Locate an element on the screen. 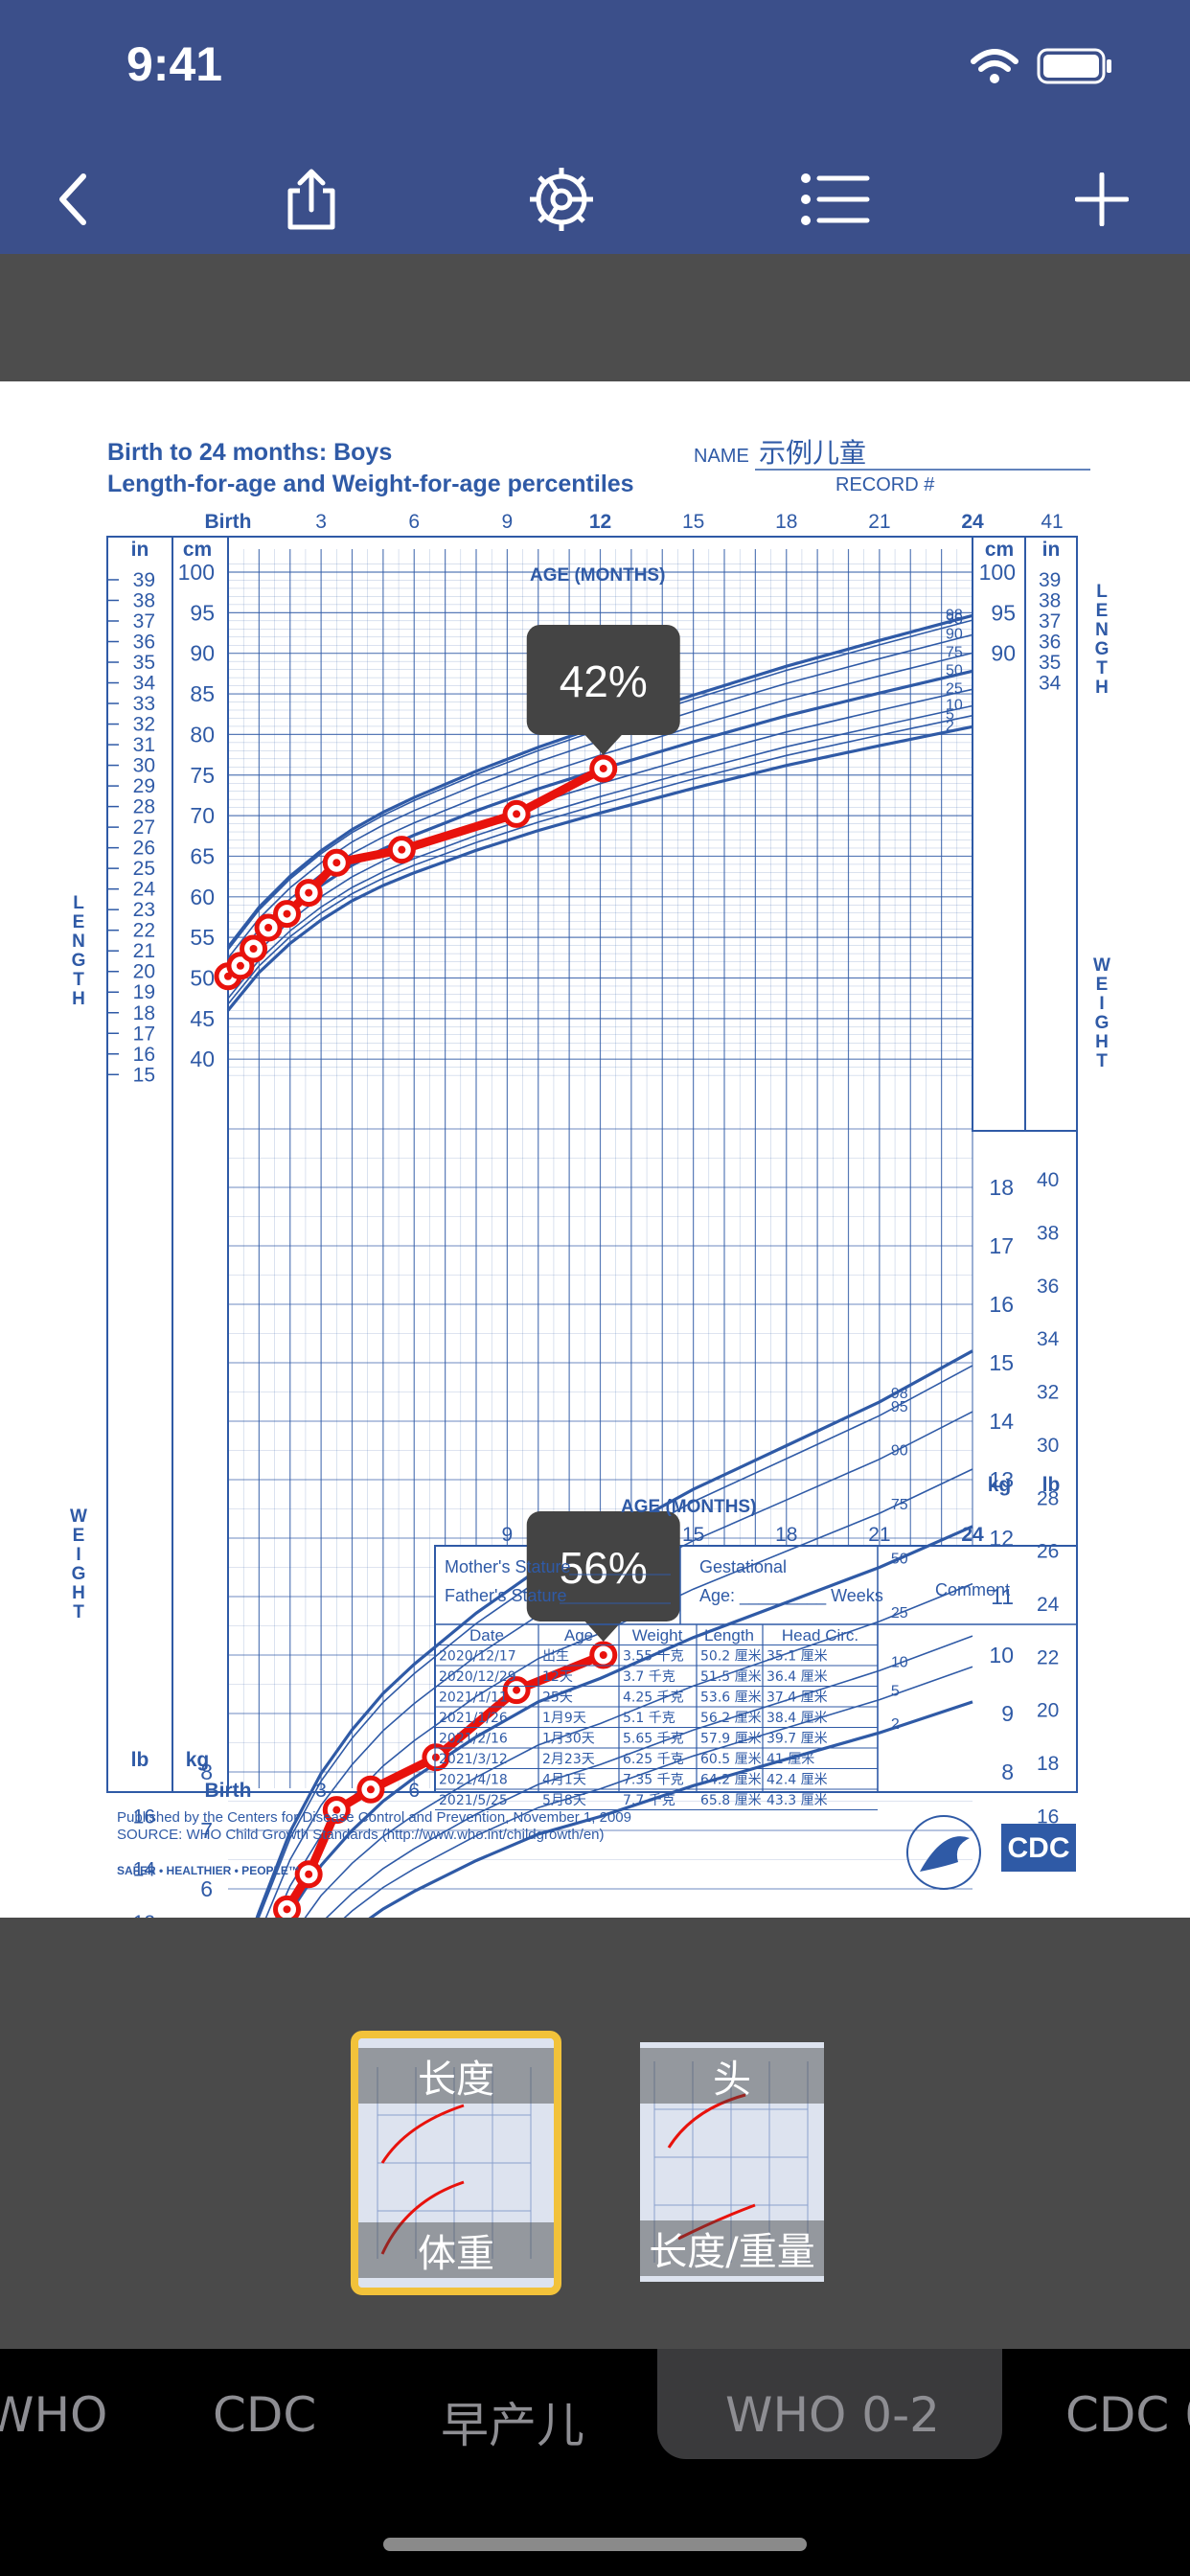  mothers-stature-label: Mother's Stature is located at coordinates (508, 1566).